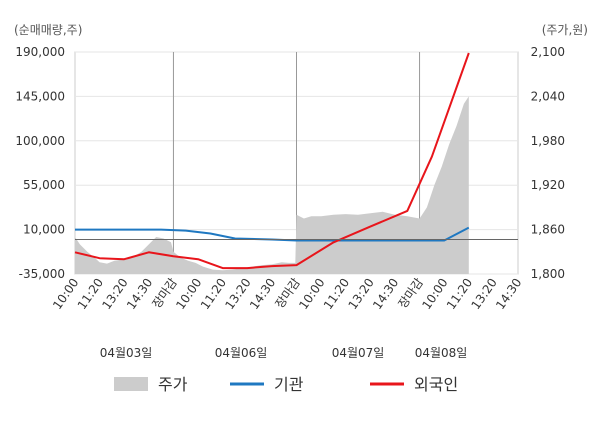  Describe the element at coordinates (241, 353) in the screenshot. I see `date-label: 04월06일` at that location.